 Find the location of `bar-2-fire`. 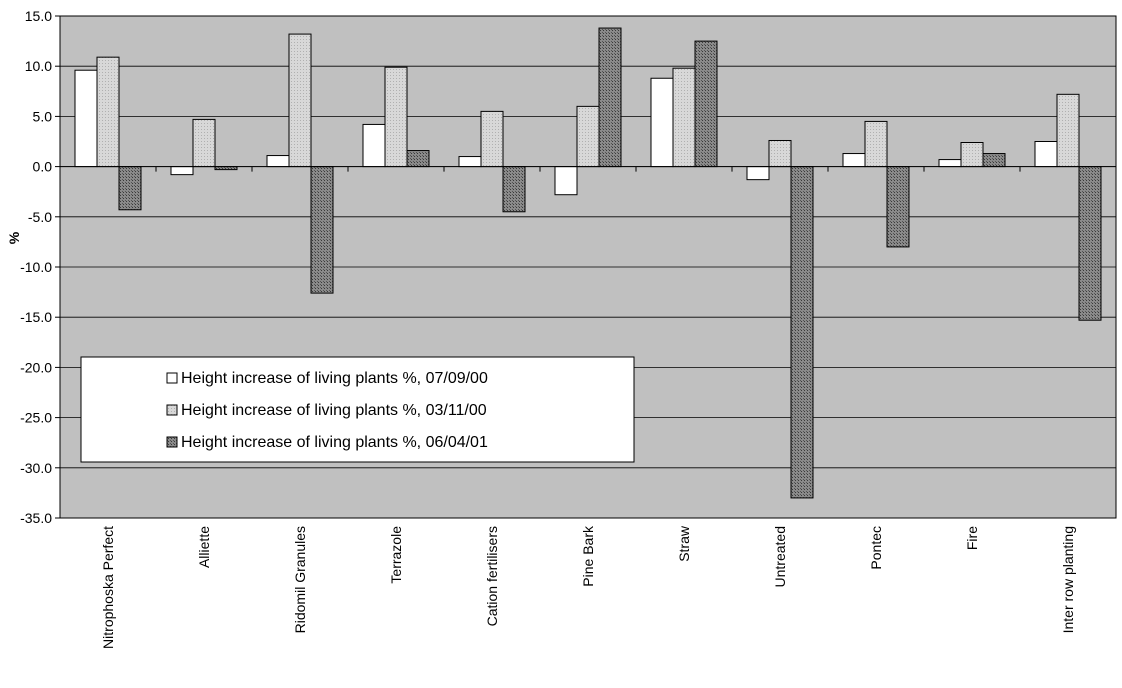

bar-2-fire is located at coordinates (972, 155).